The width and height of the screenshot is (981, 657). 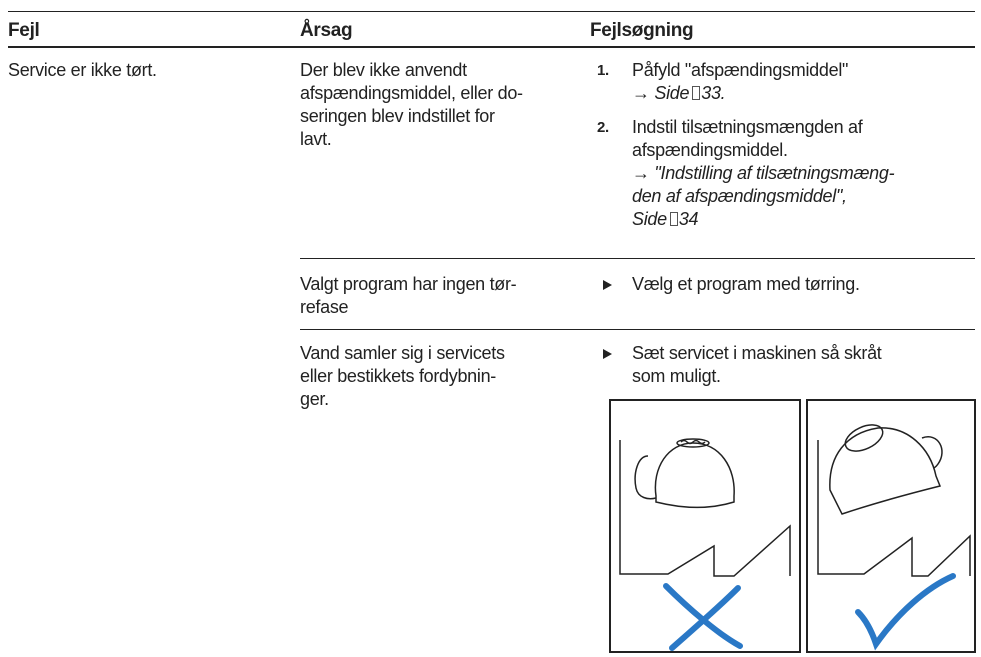 I want to click on cause-line: eller bestikkets fordybnin-, so click(x=398, y=376).